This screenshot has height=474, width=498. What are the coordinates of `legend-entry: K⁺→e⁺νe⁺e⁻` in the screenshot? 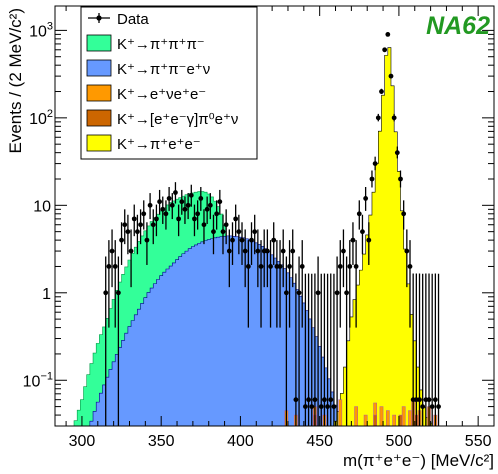 It's located at (146, 93).